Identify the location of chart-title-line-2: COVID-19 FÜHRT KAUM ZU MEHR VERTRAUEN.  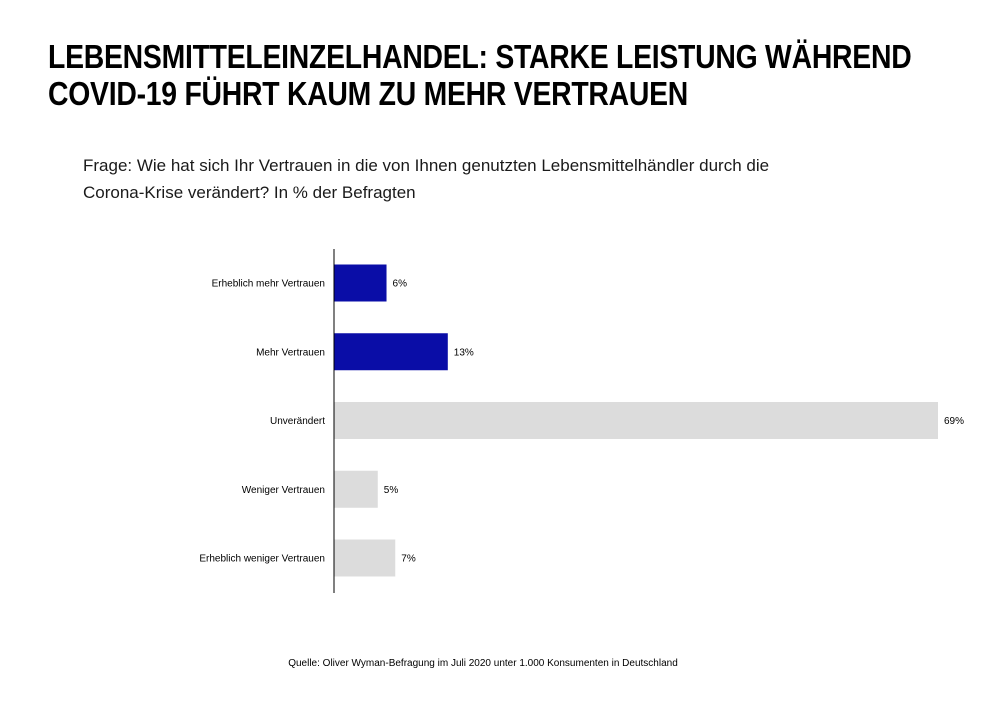
(368, 93).